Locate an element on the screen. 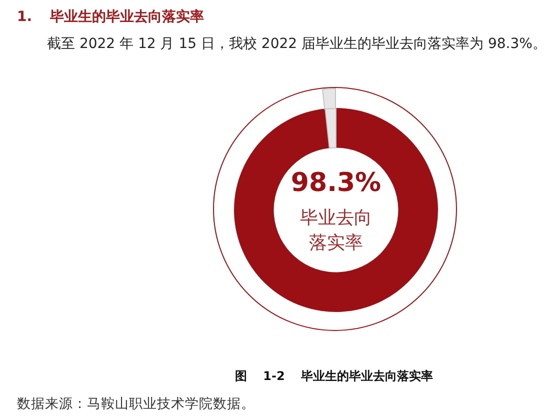 The image size is (555, 416). source-note: 数据来源：马鞍山职业技术学院数据。 is located at coordinates (136, 404).